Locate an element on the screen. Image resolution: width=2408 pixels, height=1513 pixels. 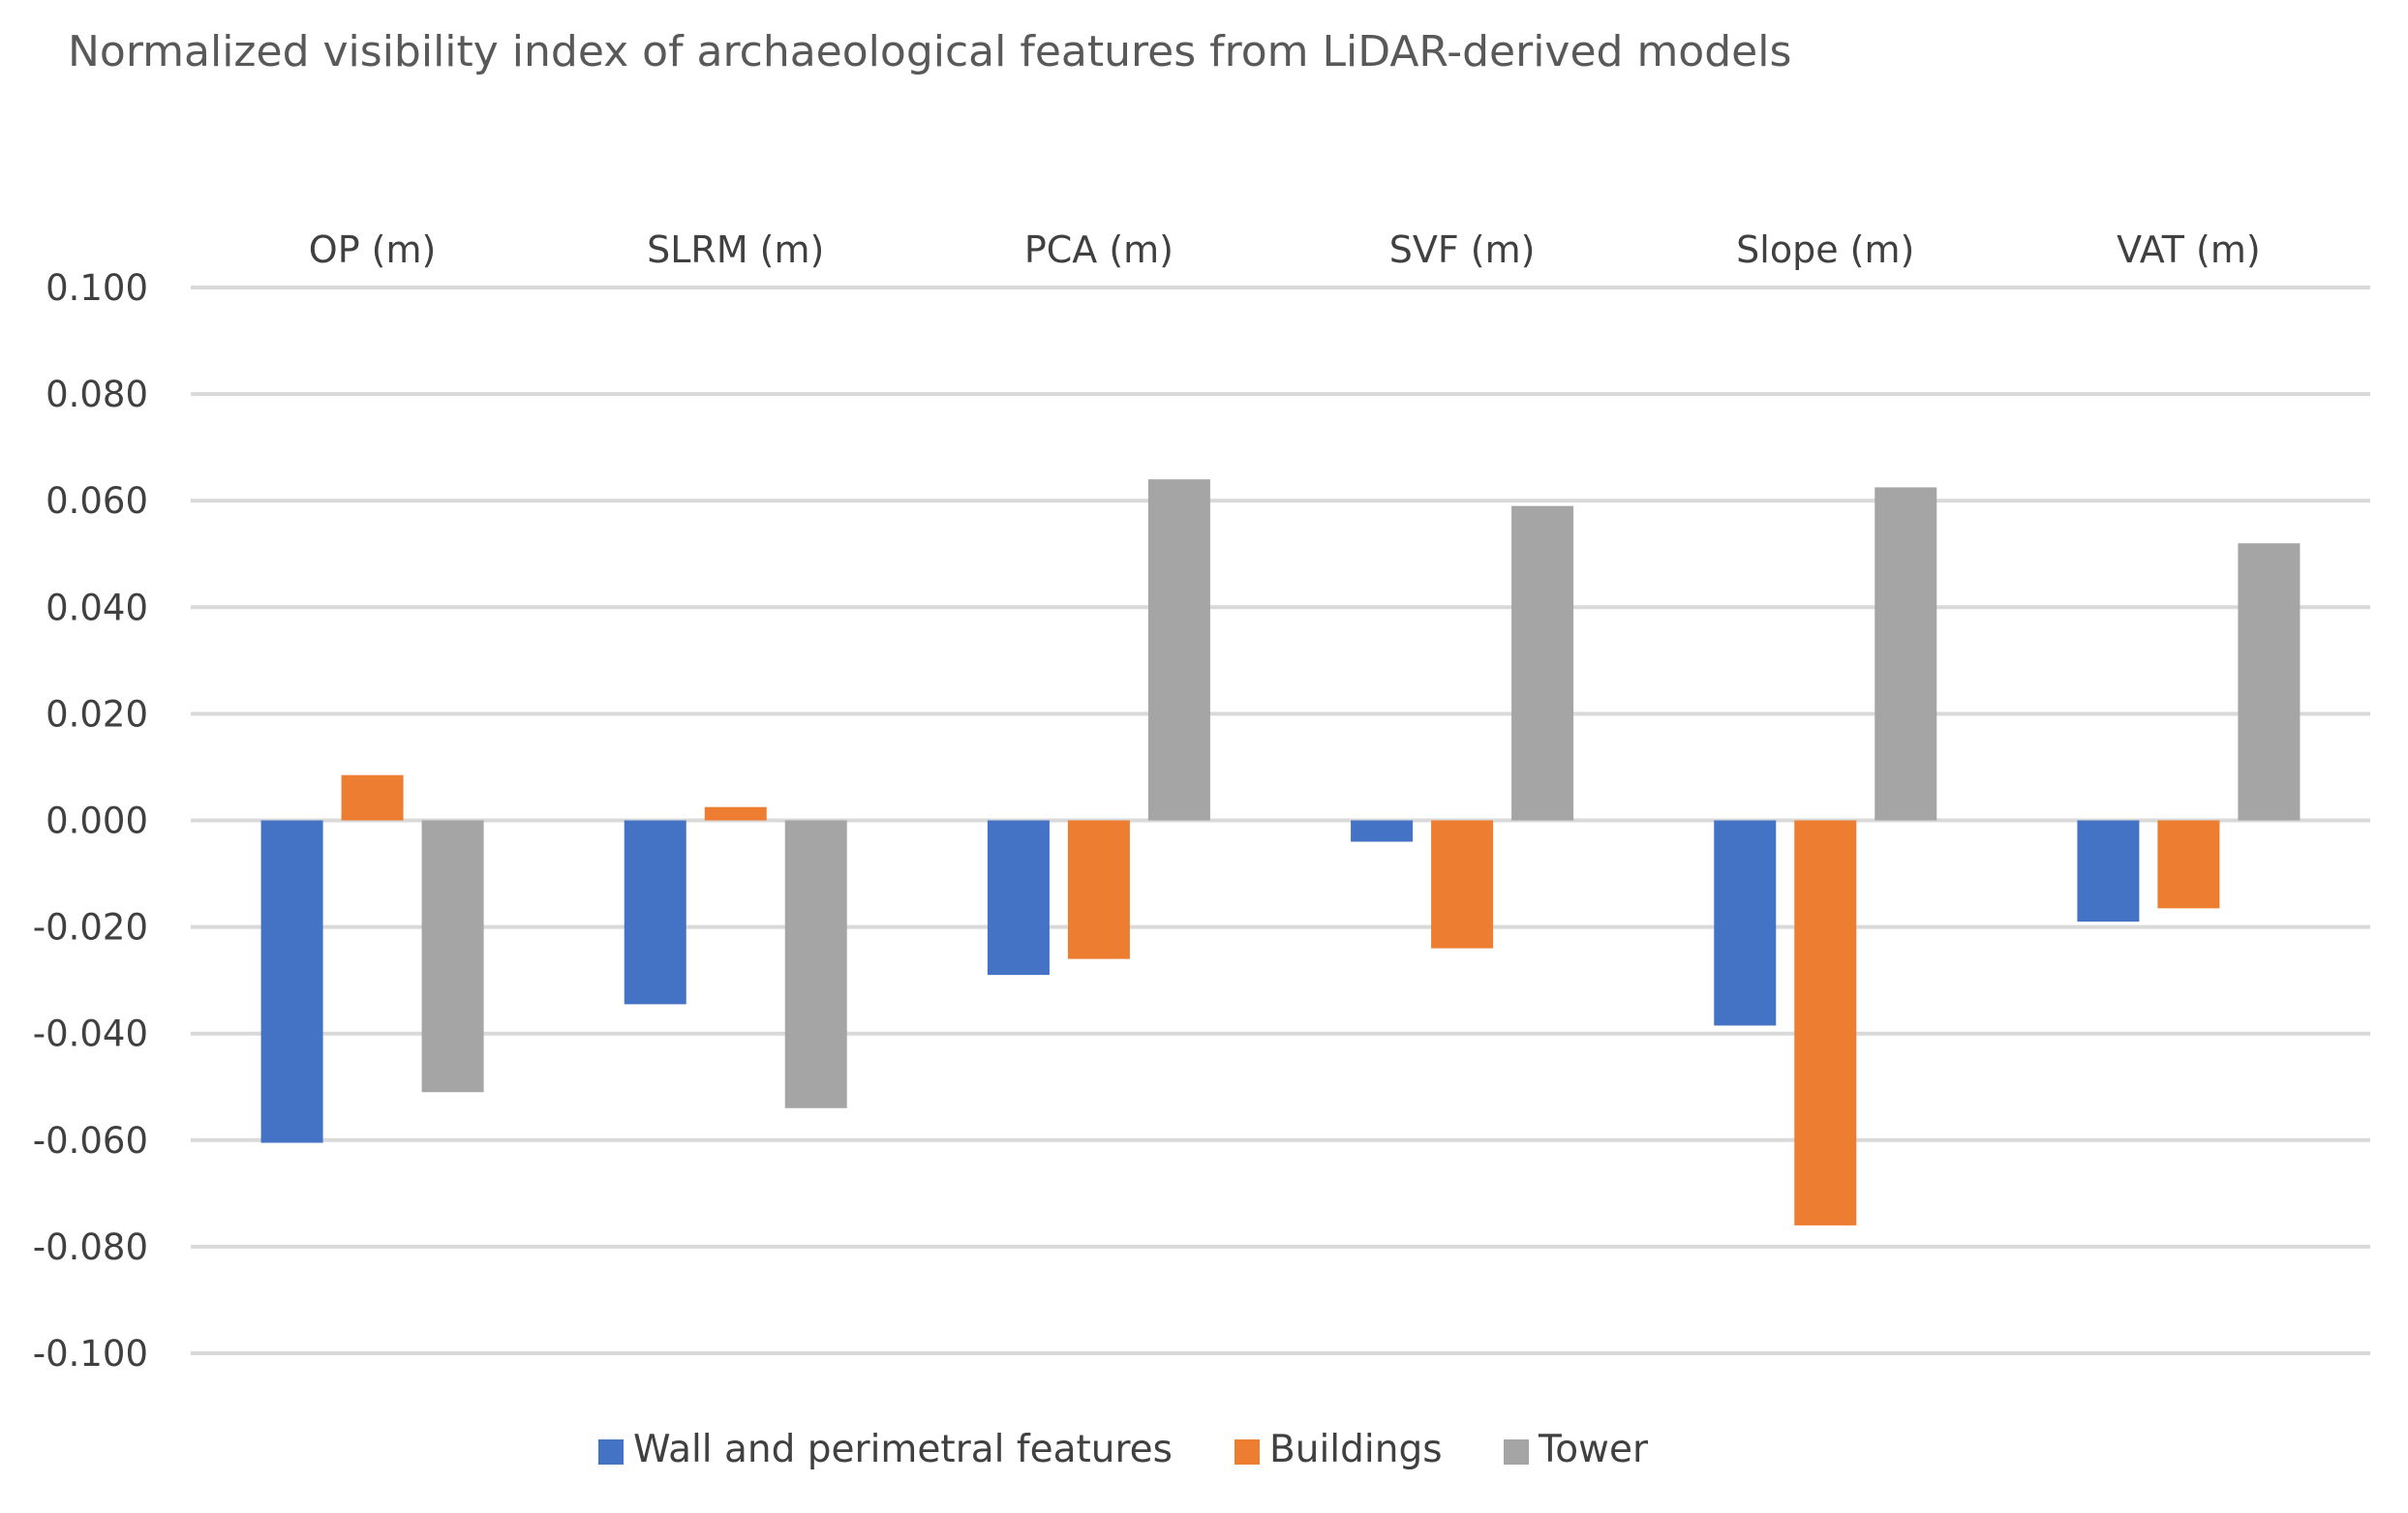
legend-label: Buildings is located at coordinates (1356, 1449).